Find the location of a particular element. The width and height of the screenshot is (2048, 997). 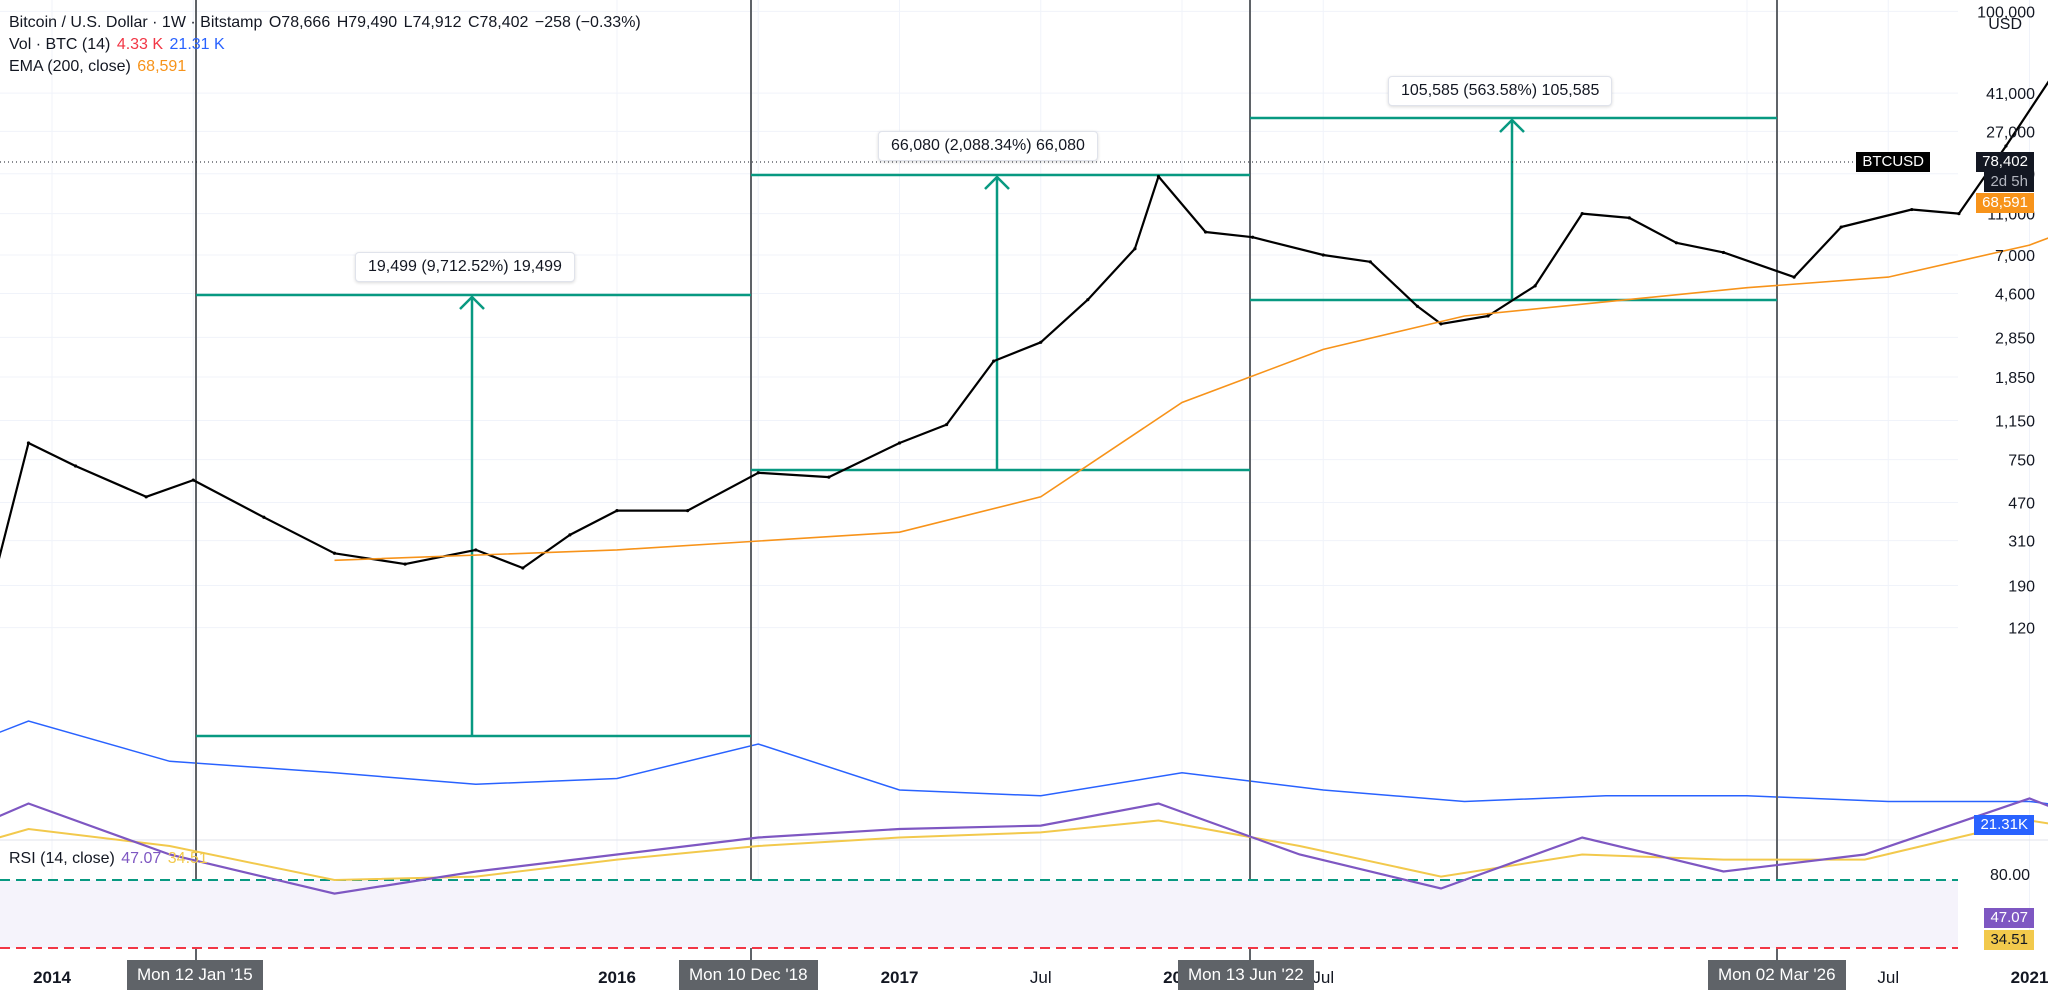

ohlc-close: C78,402 is located at coordinates (498, 22).